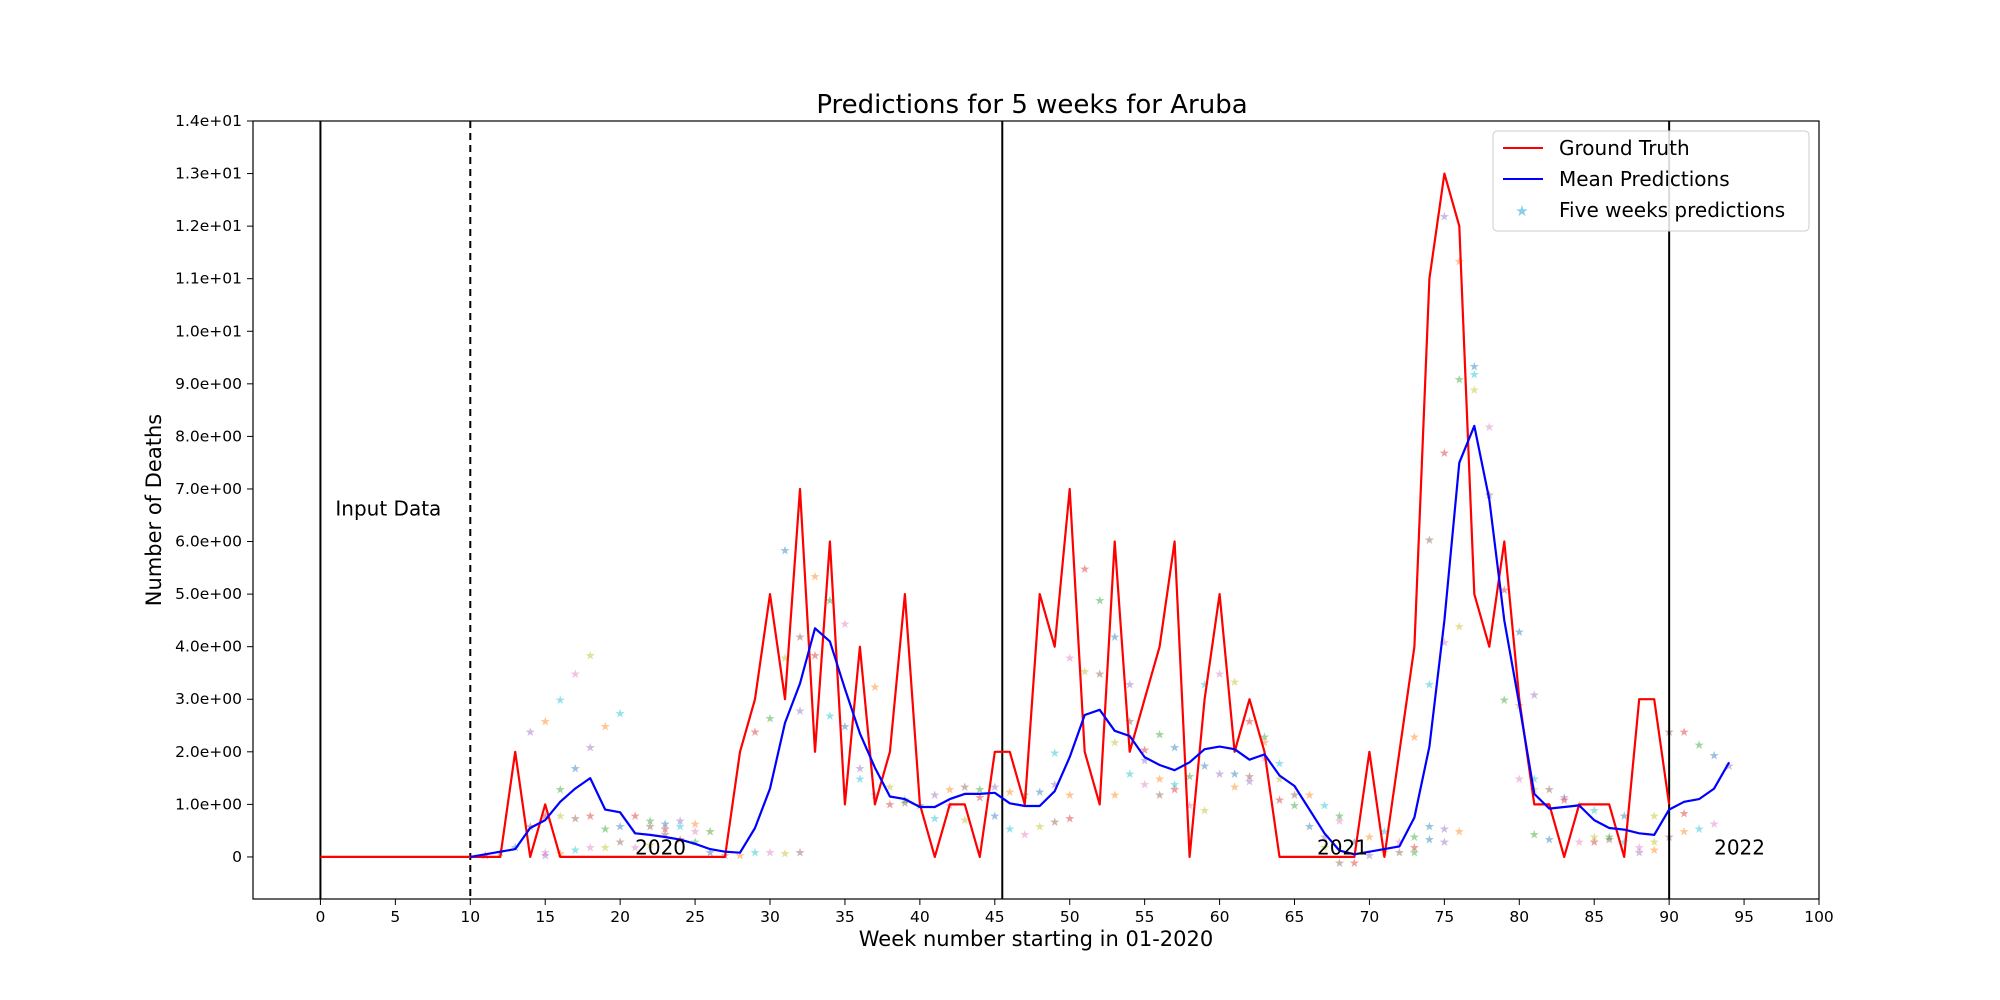  I want to click on x-tick-label: 0, so click(320, 917).